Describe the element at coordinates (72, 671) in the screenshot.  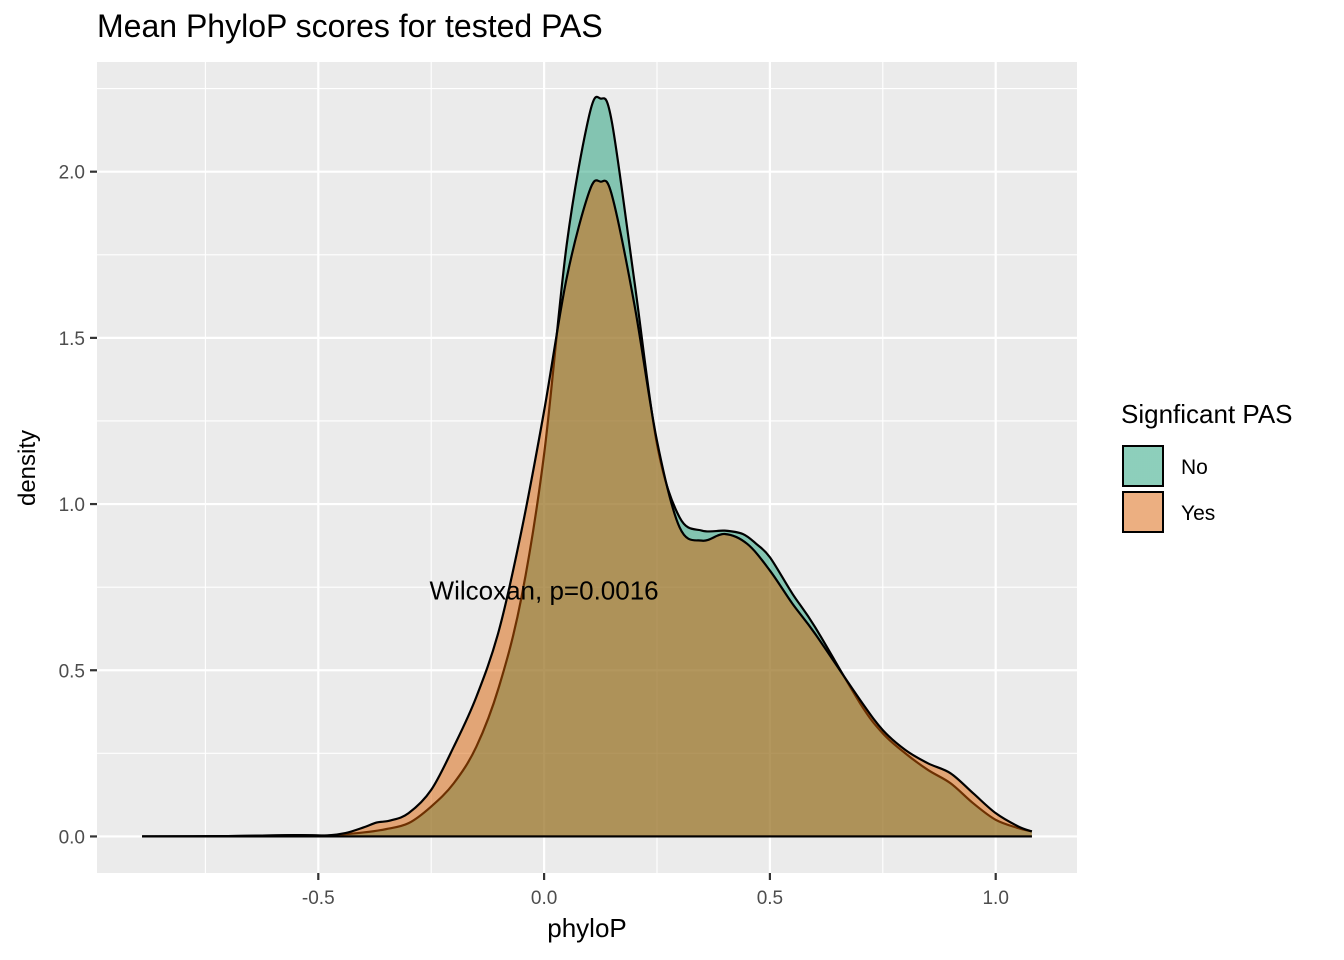
I see `y-tick-label: 0.5` at that location.